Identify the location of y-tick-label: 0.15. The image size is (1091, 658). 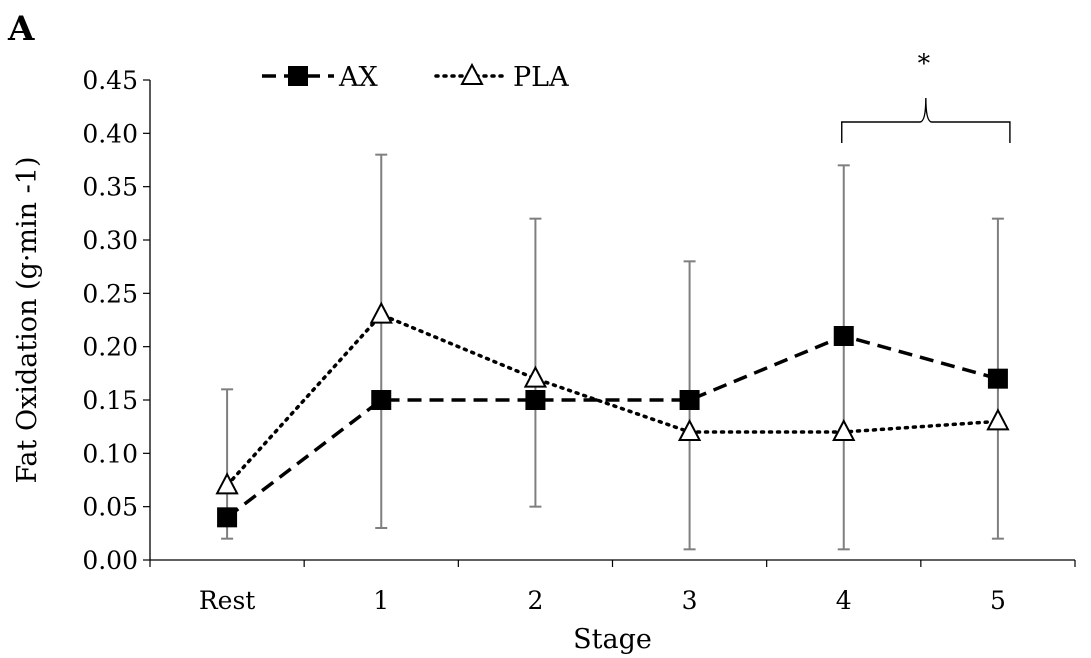
(110, 400).